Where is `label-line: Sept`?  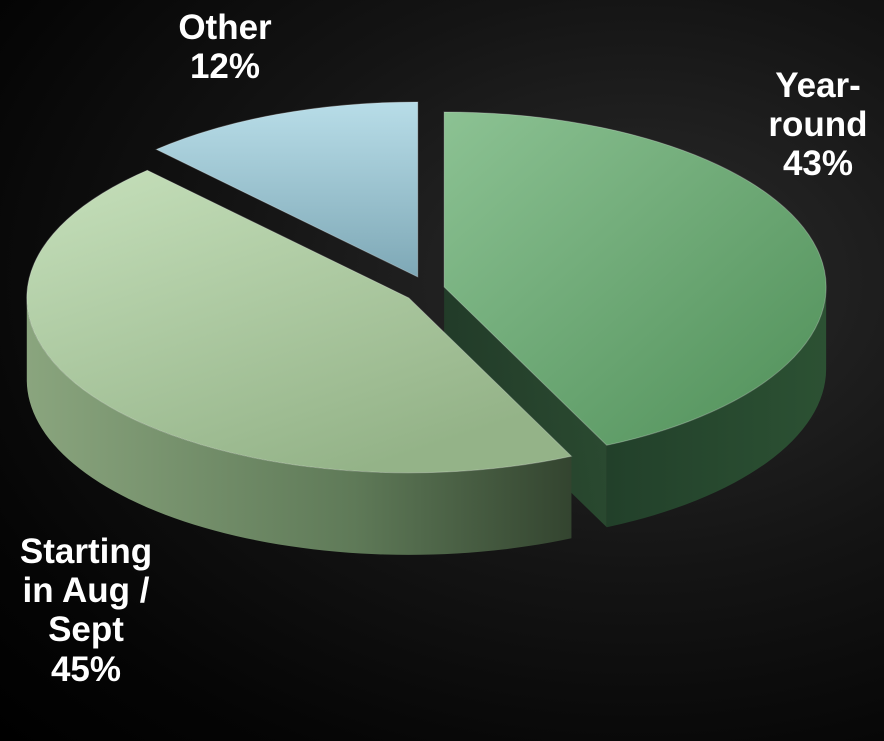 label-line: Sept is located at coordinates (86, 630).